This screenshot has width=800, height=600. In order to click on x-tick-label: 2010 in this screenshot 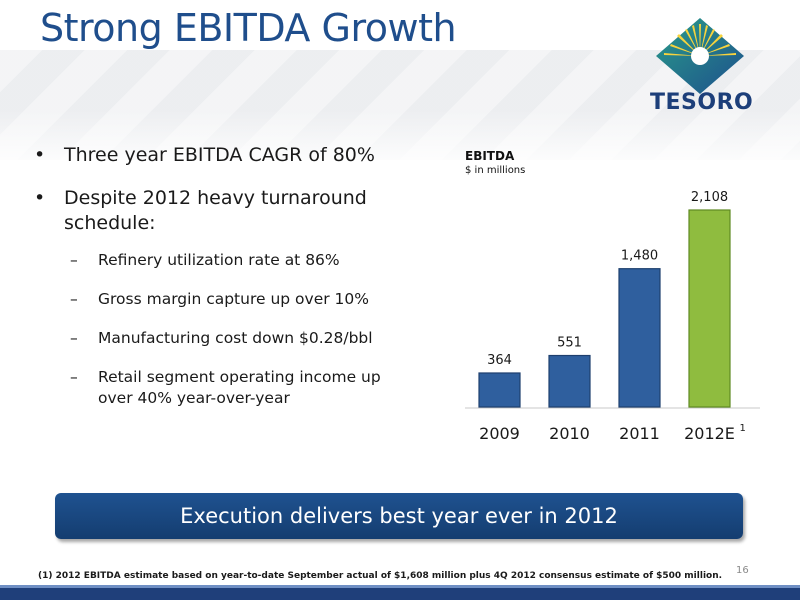, I will do `click(569, 433)`.